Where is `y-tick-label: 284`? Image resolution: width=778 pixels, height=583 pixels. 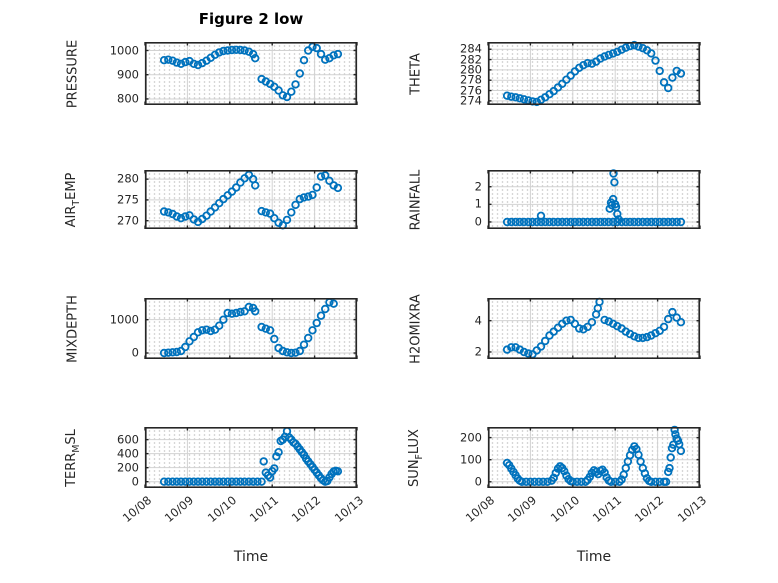
y-tick-label: 284 is located at coordinates (471, 48).